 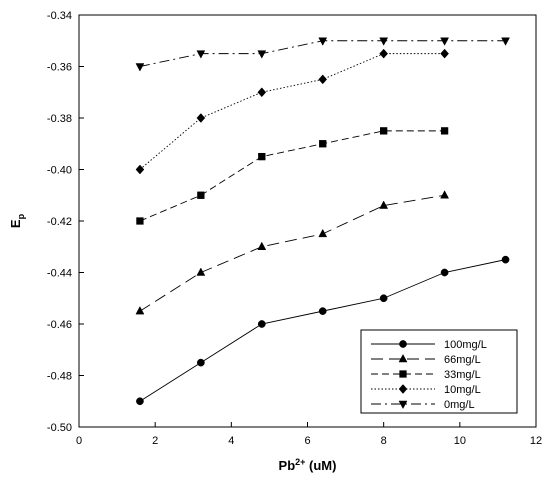 What do you see at coordinates (59, 119) in the screenshot?
I see `y-tick-label: -0.38` at bounding box center [59, 119].